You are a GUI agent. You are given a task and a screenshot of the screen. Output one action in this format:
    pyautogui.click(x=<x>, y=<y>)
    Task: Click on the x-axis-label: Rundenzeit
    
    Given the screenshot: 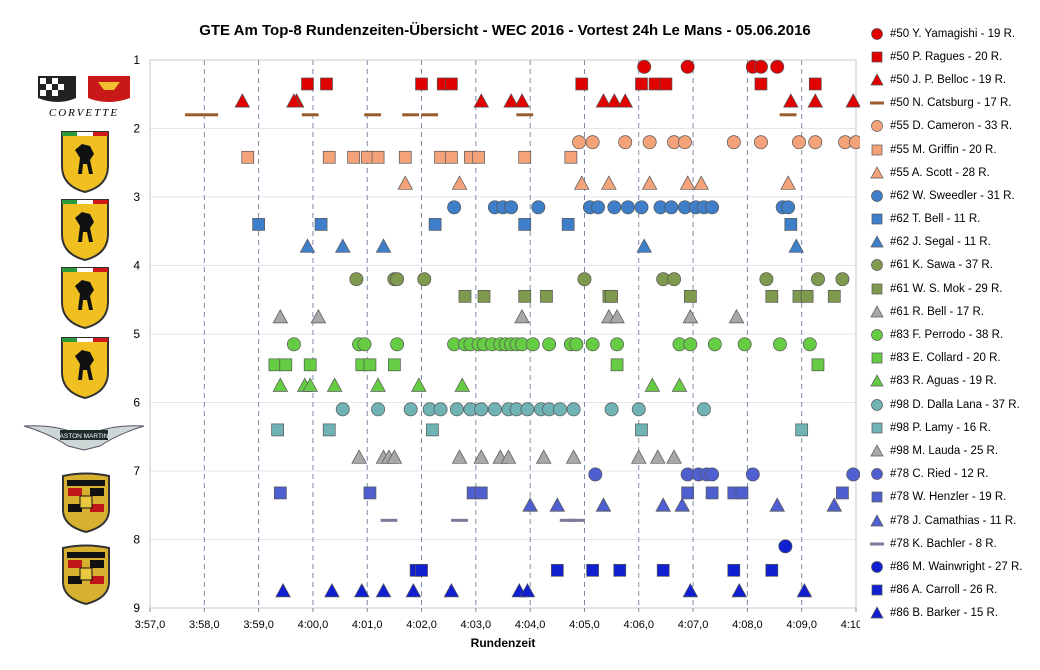 What is the action you would take?
    pyautogui.click(x=503, y=643)
    